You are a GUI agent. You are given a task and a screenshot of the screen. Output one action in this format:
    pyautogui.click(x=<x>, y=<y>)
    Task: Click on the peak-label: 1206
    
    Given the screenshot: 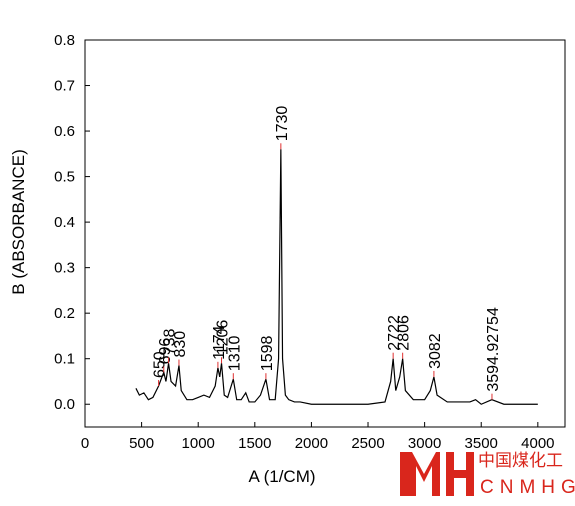 What is the action you would take?
    pyautogui.click(x=223, y=338)
    